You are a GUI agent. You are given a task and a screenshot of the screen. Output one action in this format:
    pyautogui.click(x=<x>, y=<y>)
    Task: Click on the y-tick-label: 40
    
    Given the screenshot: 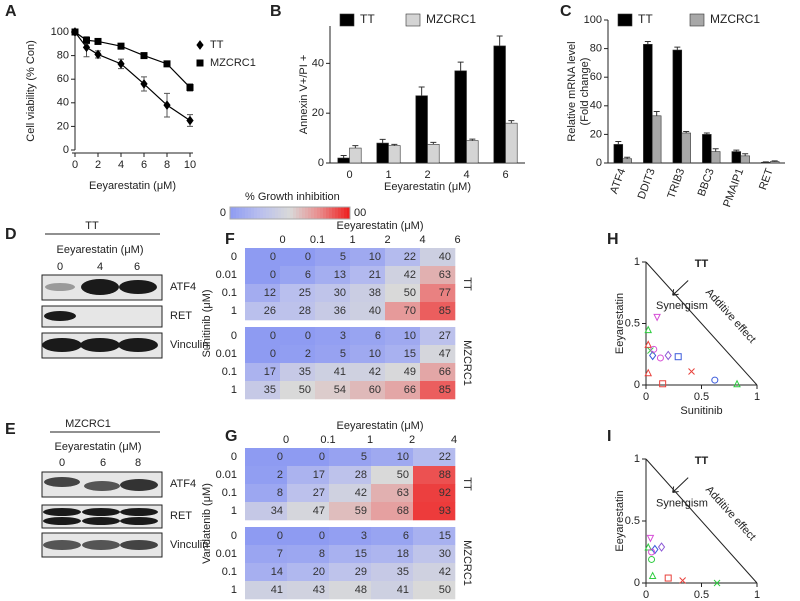 What is the action you would take?
    pyautogui.click(x=596, y=106)
    